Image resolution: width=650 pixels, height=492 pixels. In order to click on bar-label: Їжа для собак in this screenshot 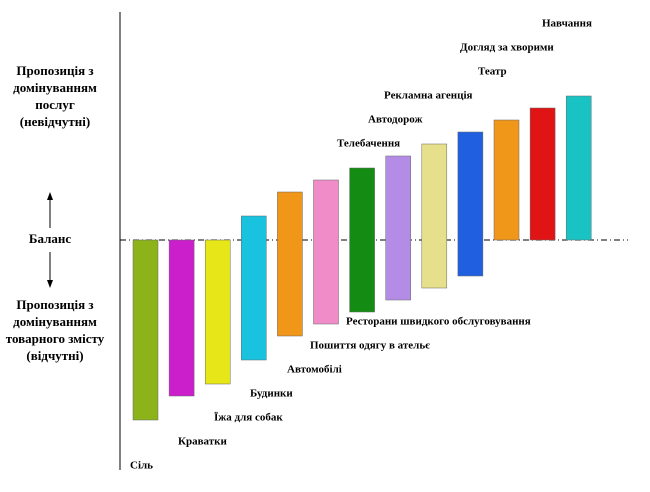, I will do `click(248, 417)`.